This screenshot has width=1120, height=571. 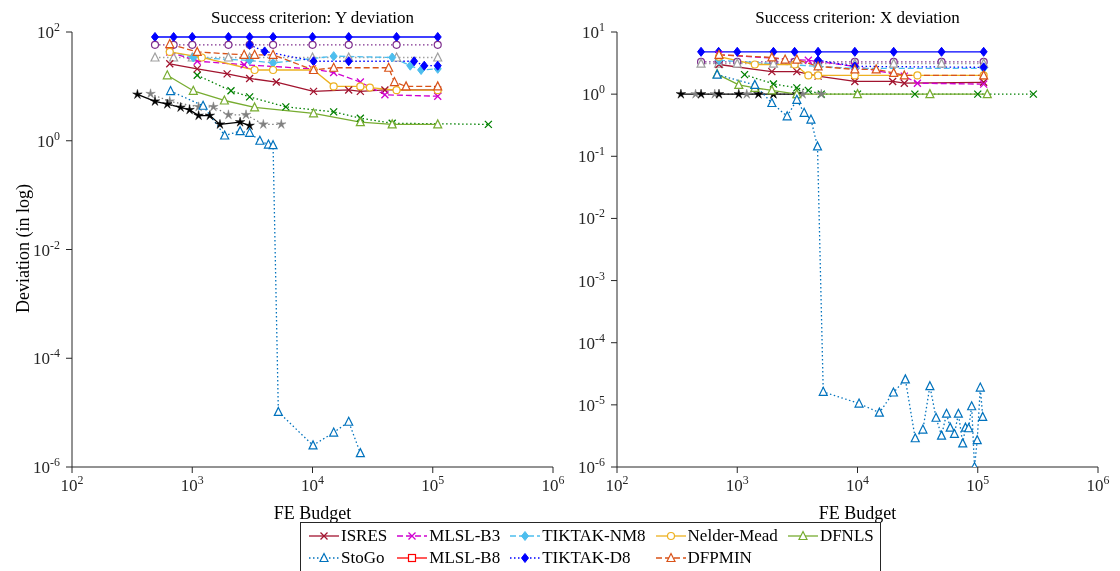 I want to click on legend-label: TIKTAK-NM8, so click(x=594, y=536).